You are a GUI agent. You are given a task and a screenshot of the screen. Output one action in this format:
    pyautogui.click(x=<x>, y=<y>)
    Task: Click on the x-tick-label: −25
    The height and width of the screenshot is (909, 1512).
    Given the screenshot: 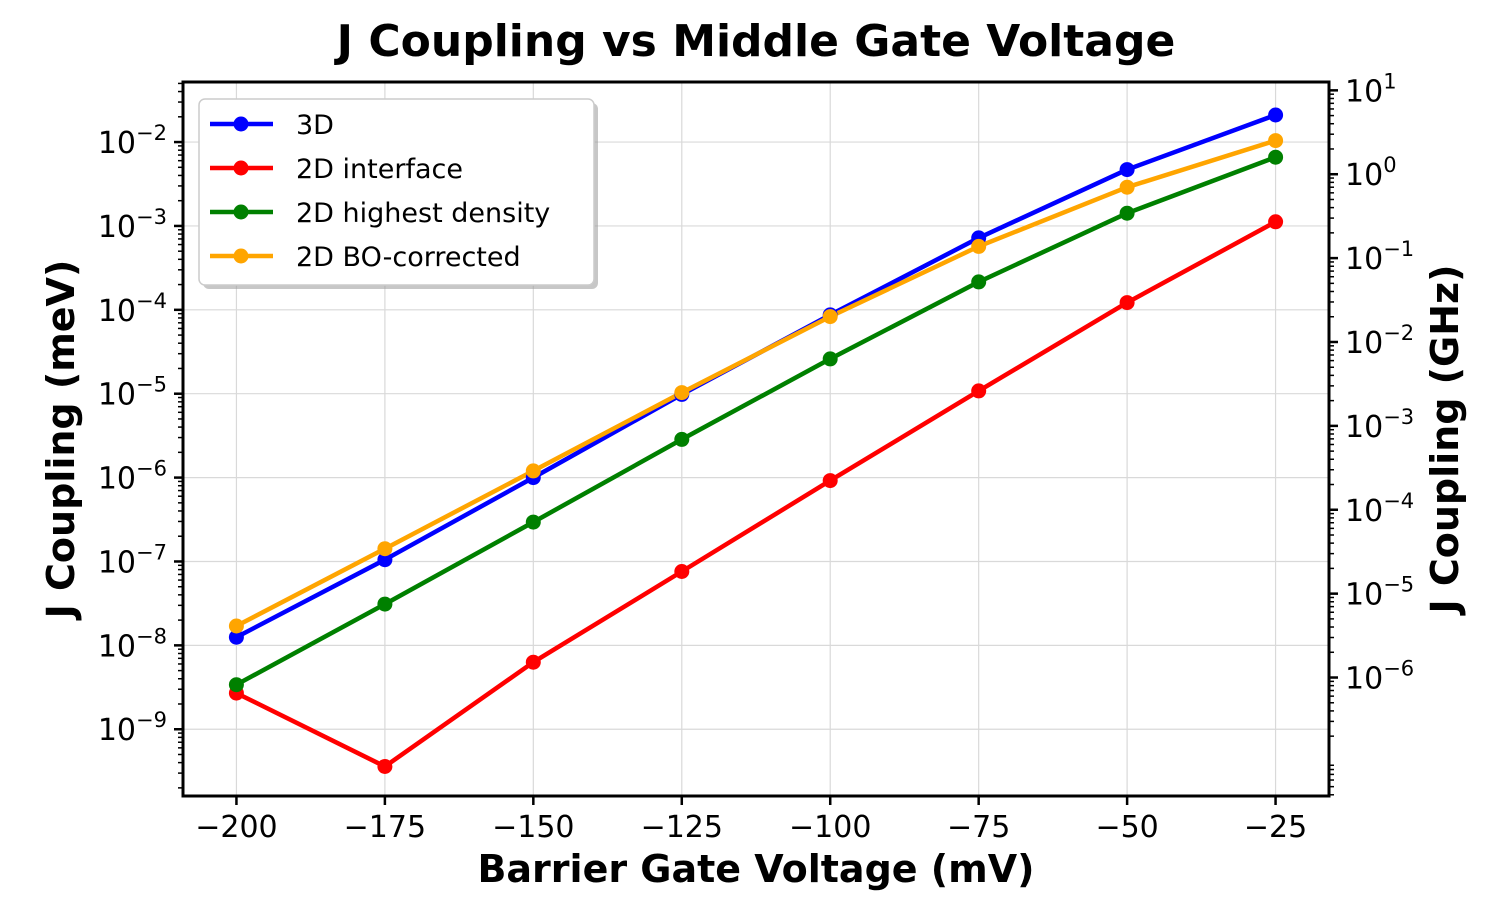 What is the action you would take?
    pyautogui.click(x=1275, y=827)
    